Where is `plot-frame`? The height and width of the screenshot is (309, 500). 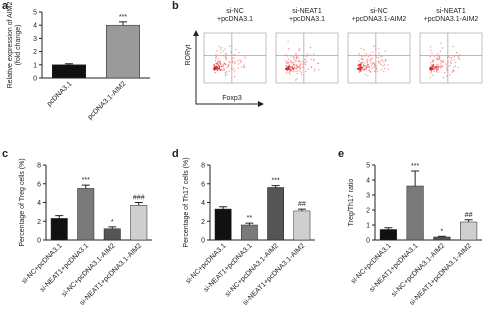 plot-frame is located at coordinates (451, 58).